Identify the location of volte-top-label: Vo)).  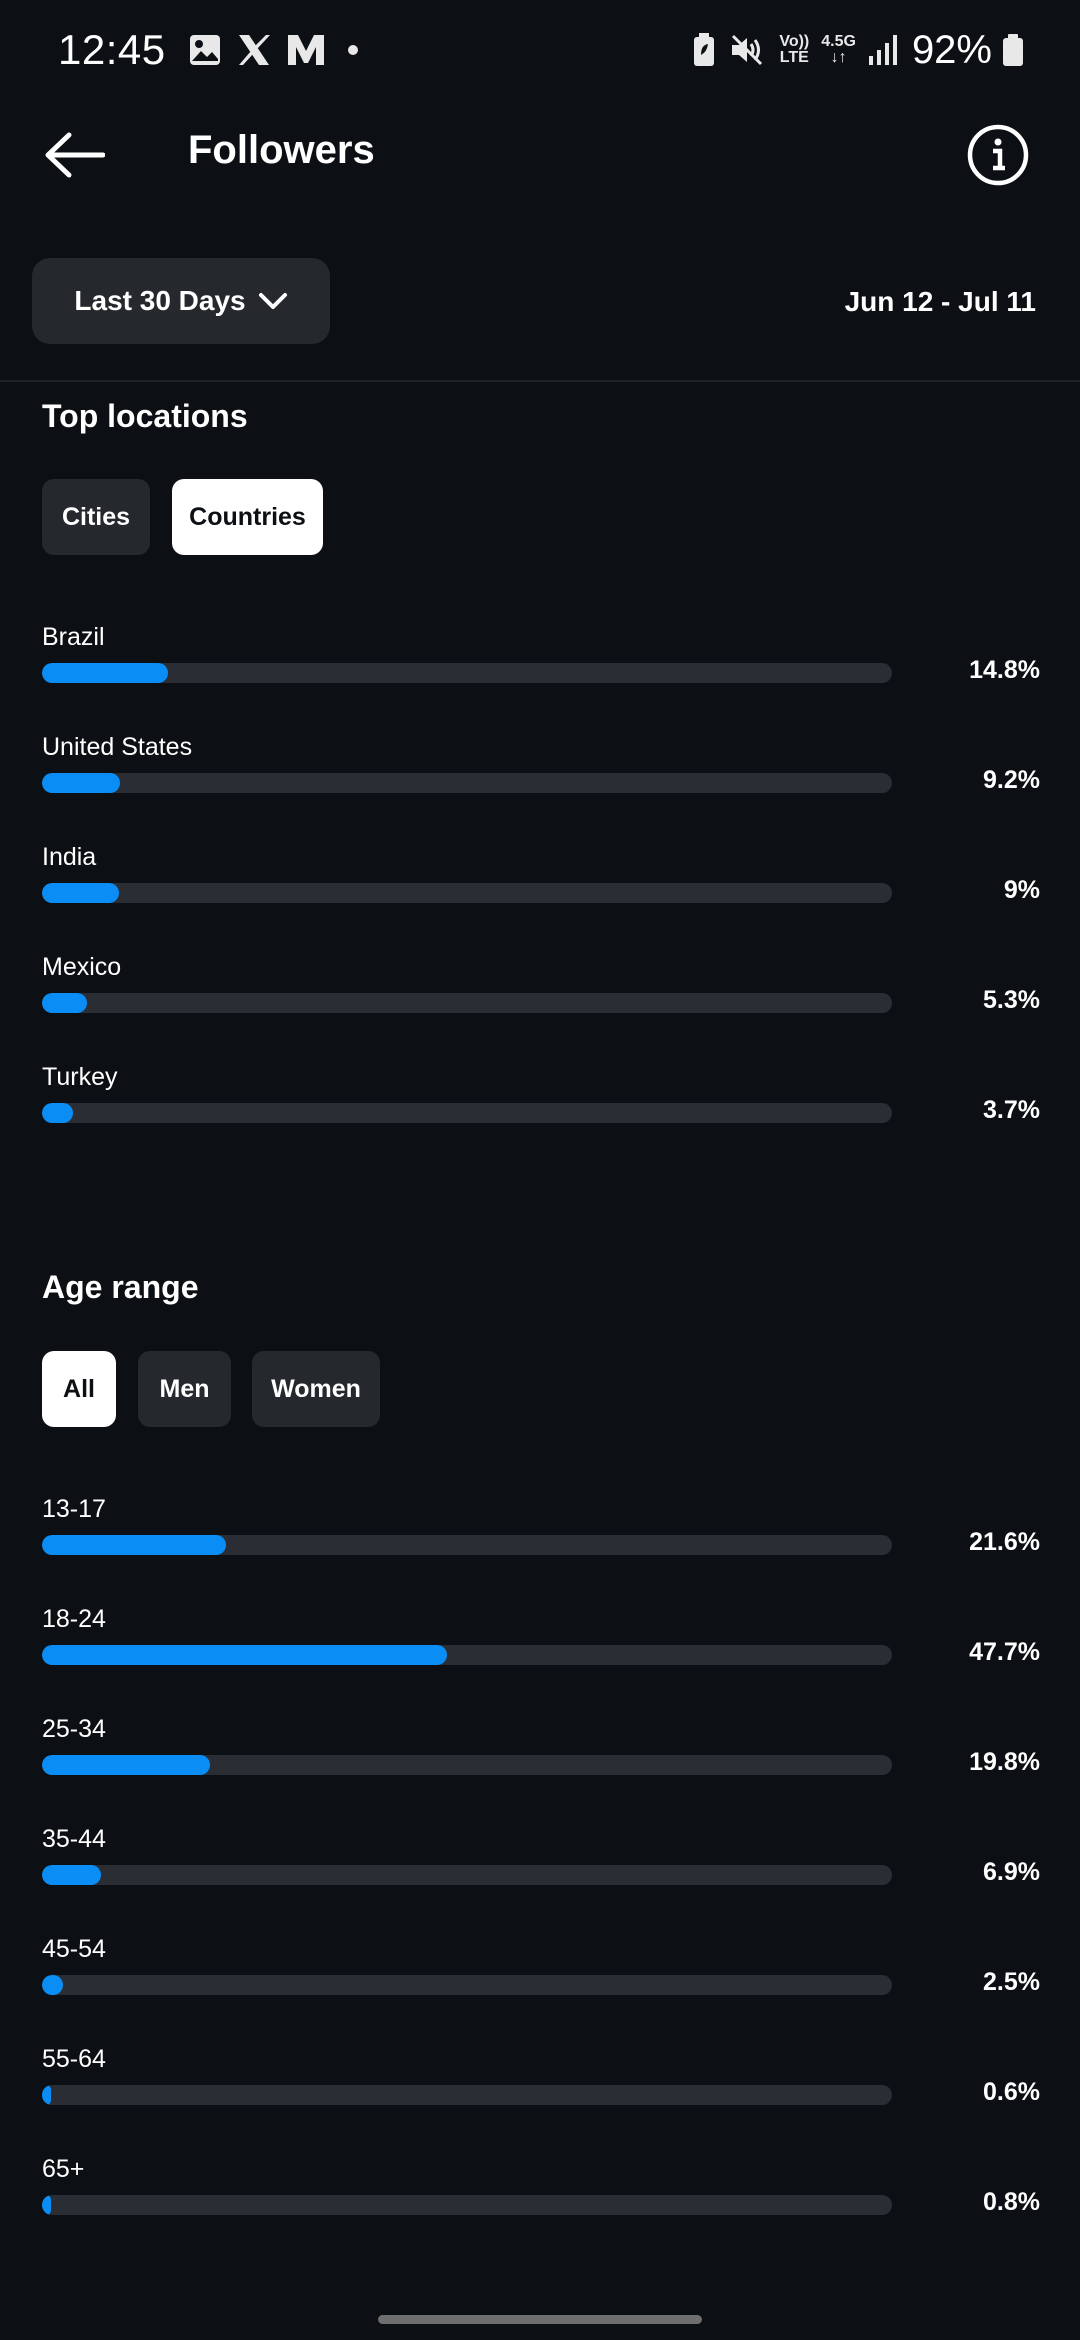
(794, 41).